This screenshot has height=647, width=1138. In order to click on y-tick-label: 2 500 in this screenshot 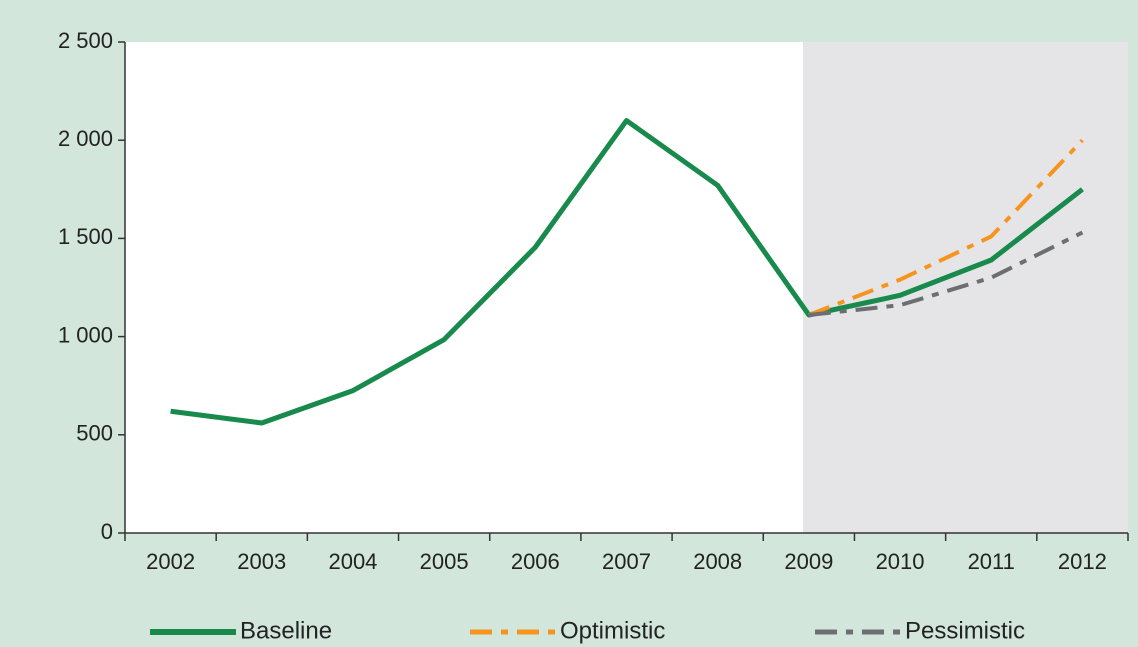, I will do `click(85, 40)`.